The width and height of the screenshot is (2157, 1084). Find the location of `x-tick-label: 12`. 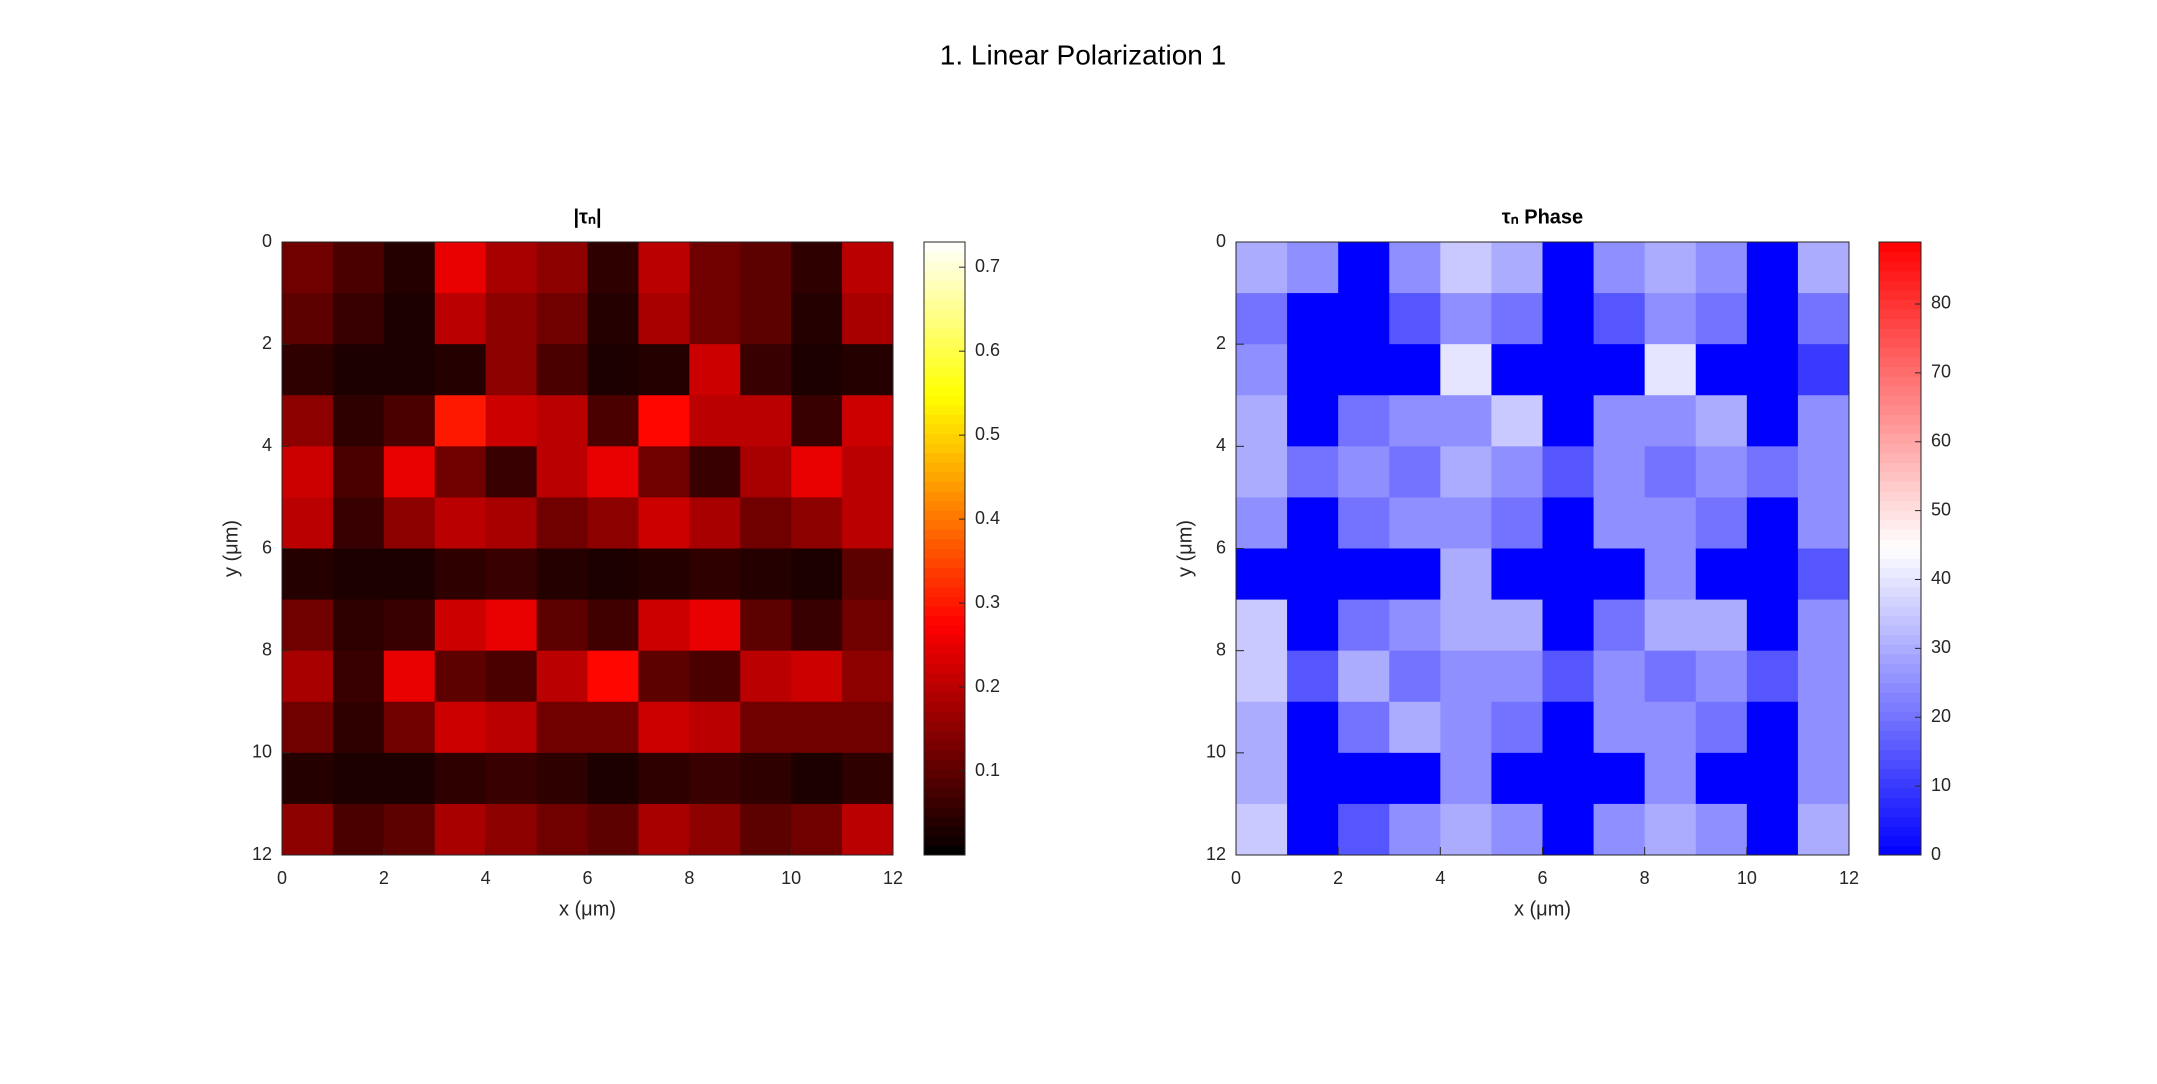

x-tick-label: 12 is located at coordinates (893, 878).